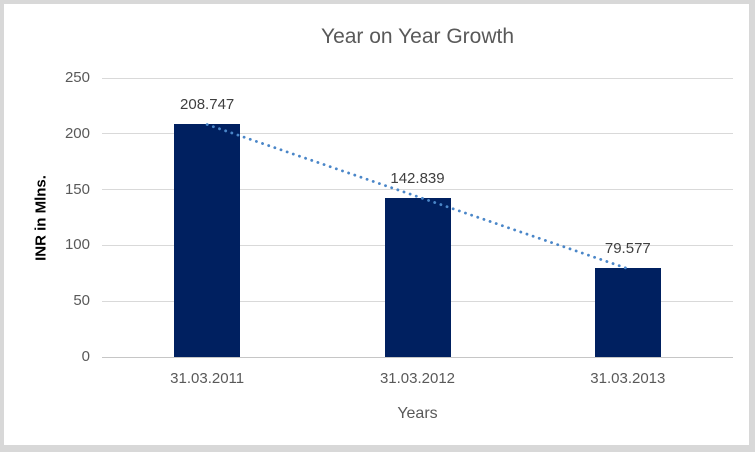 This screenshot has height=452, width=755. I want to click on y-tick-label: 50, so click(81, 301).